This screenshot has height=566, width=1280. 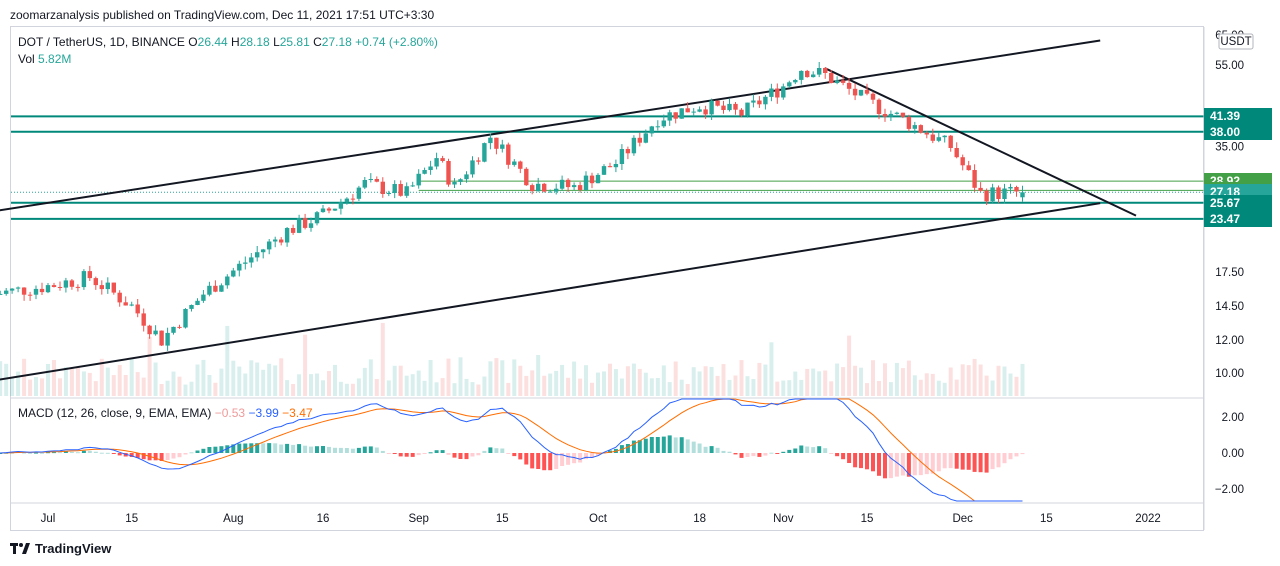 I want to click on time-axis-label: Oct, so click(x=598, y=519).